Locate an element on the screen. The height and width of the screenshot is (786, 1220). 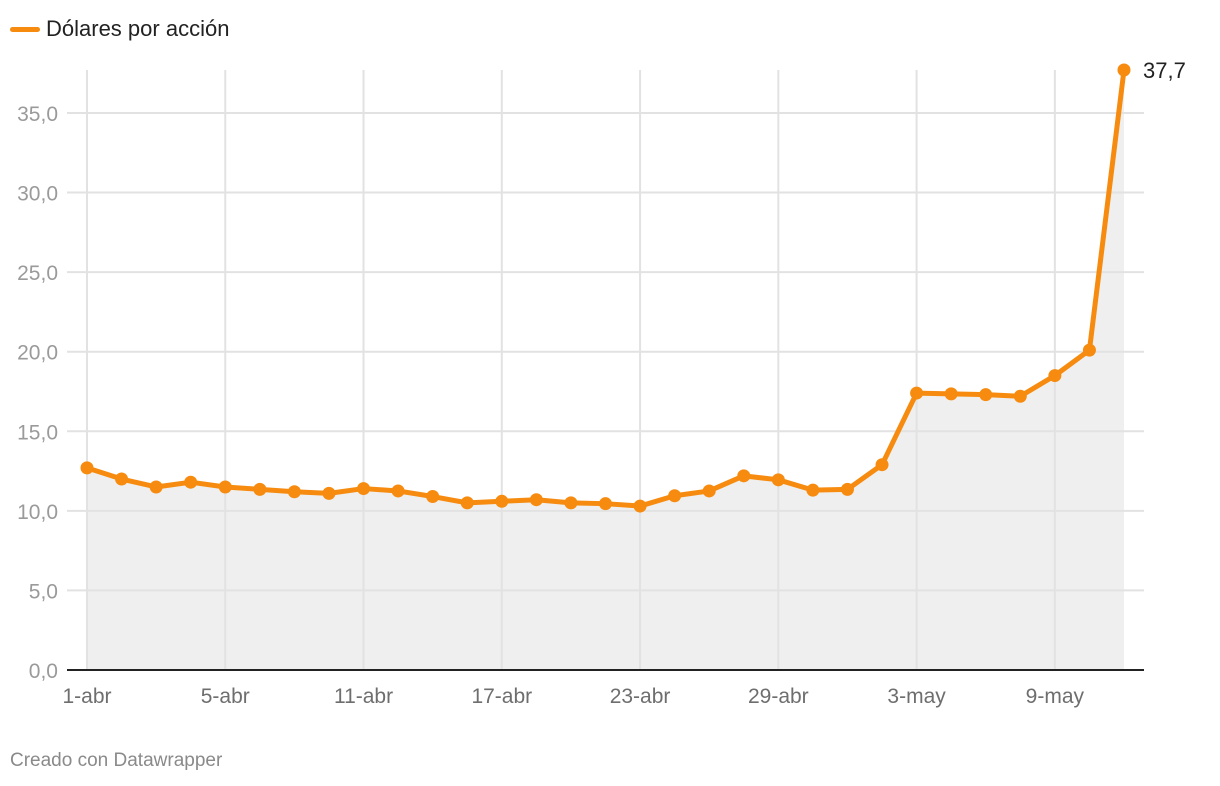
x-tick-label: 5-abr is located at coordinates (225, 696).